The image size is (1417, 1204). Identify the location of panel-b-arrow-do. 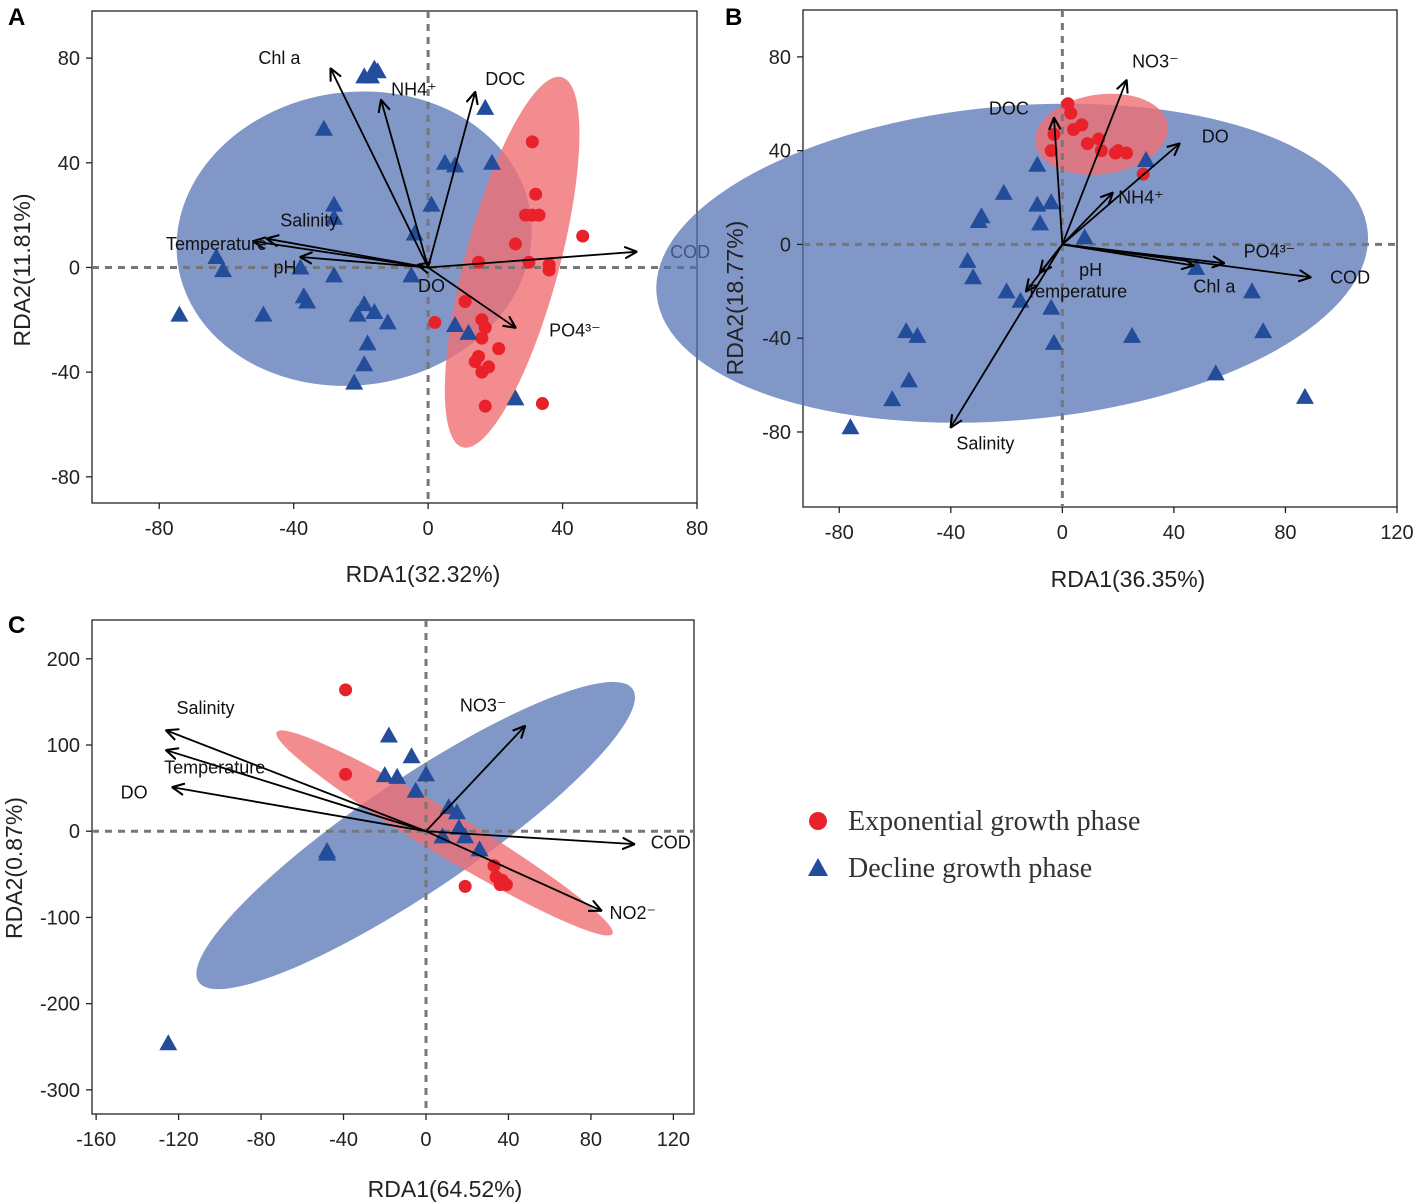
(1120, 195).